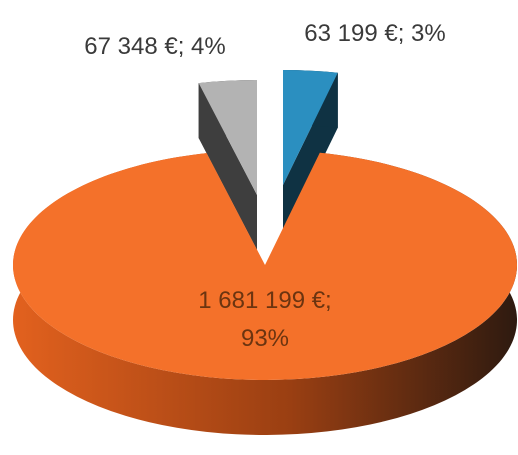 The image size is (518, 455). What do you see at coordinates (265, 319) in the screenshot?
I see `data-label: 1 681 199 €; 93%` at bounding box center [265, 319].